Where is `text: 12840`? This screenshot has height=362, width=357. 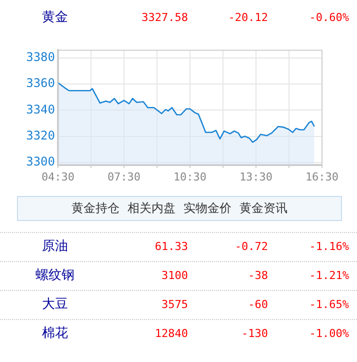 text: 12840 is located at coordinates (171, 334).